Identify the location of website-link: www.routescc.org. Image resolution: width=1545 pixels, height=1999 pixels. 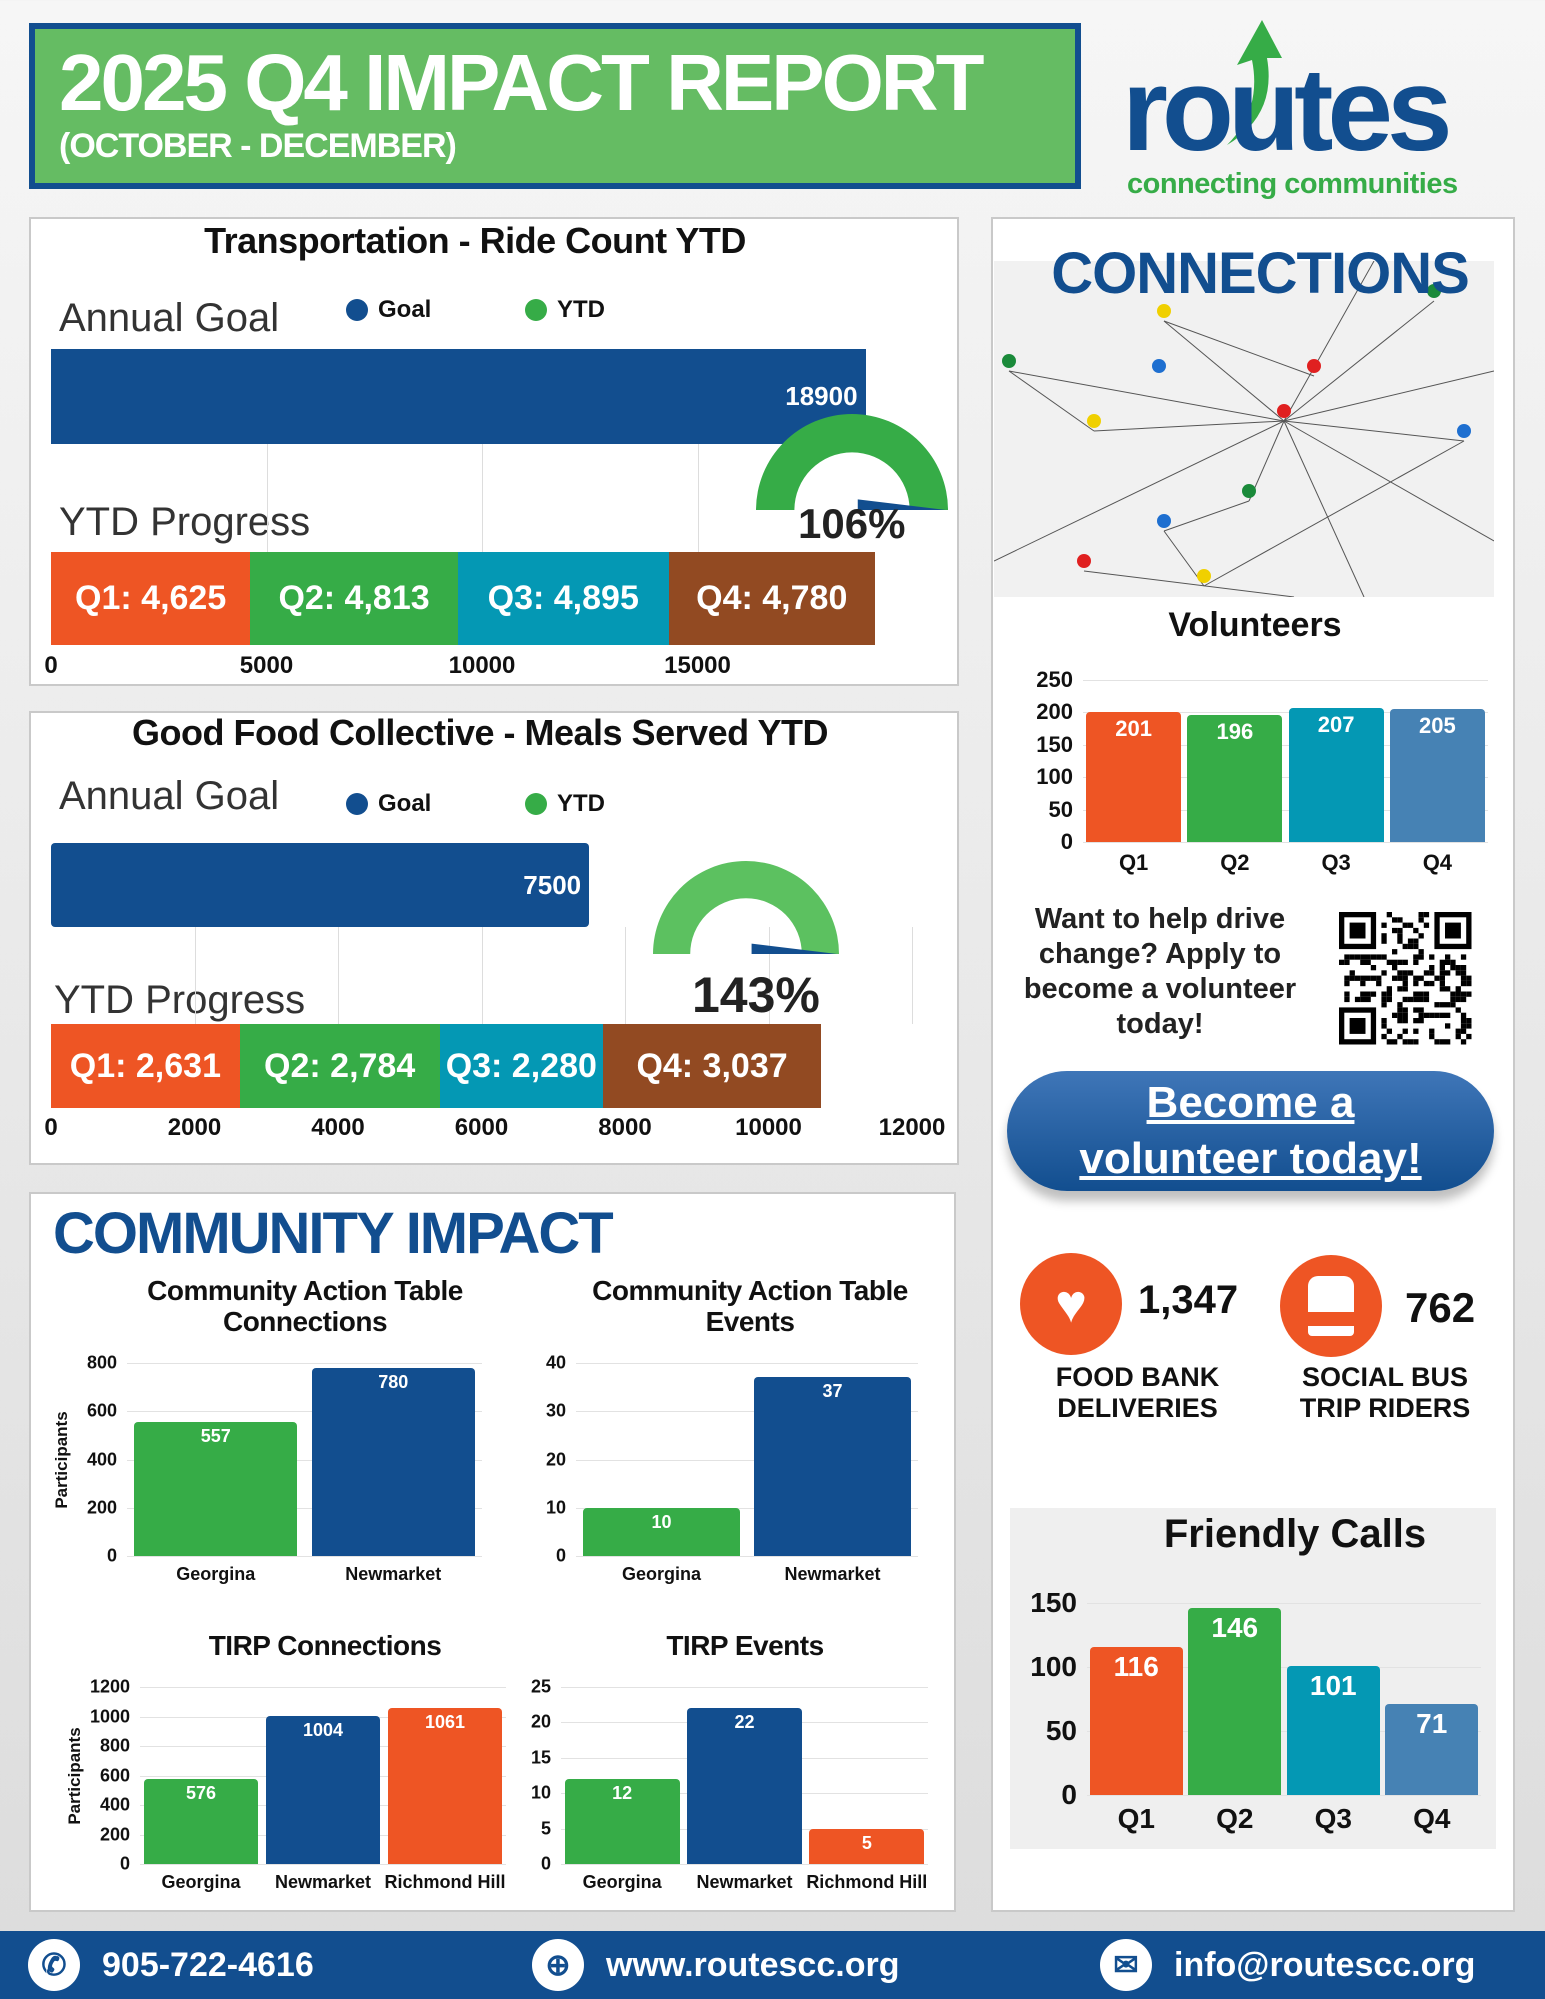
(753, 1964).